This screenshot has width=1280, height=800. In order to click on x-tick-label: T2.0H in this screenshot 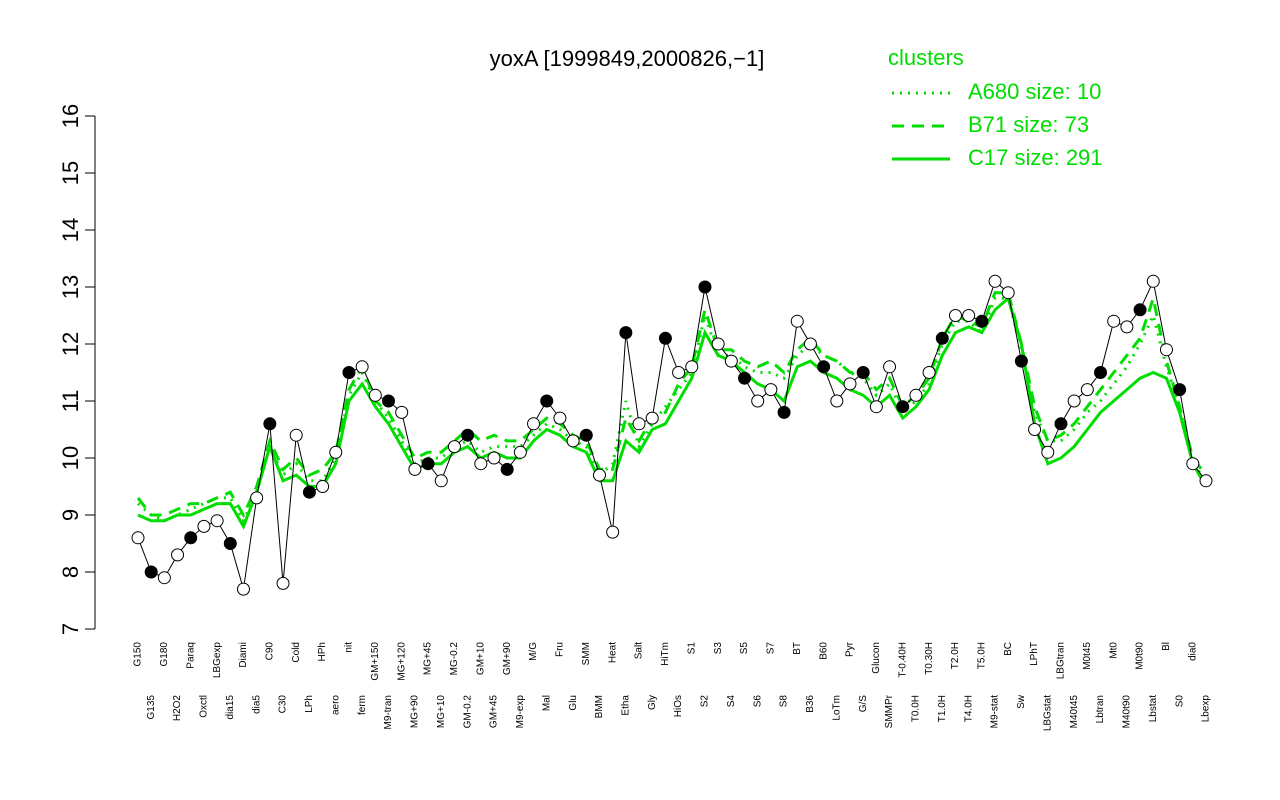, I will do `click(955, 655)`.